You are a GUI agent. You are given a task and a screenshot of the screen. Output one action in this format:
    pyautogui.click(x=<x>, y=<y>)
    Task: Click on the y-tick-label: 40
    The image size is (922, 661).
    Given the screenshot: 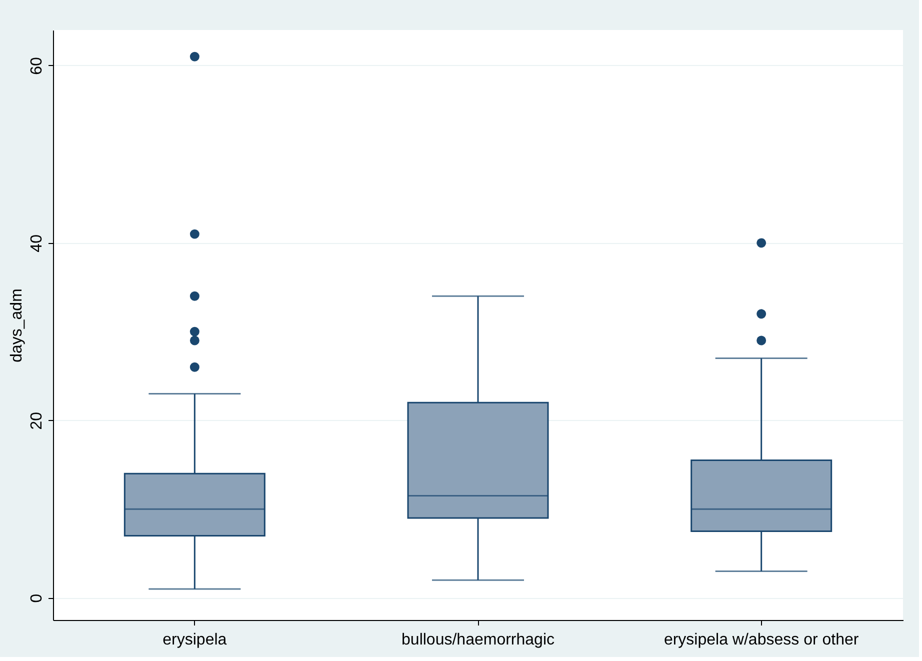 What is the action you would take?
    pyautogui.click(x=37, y=243)
    